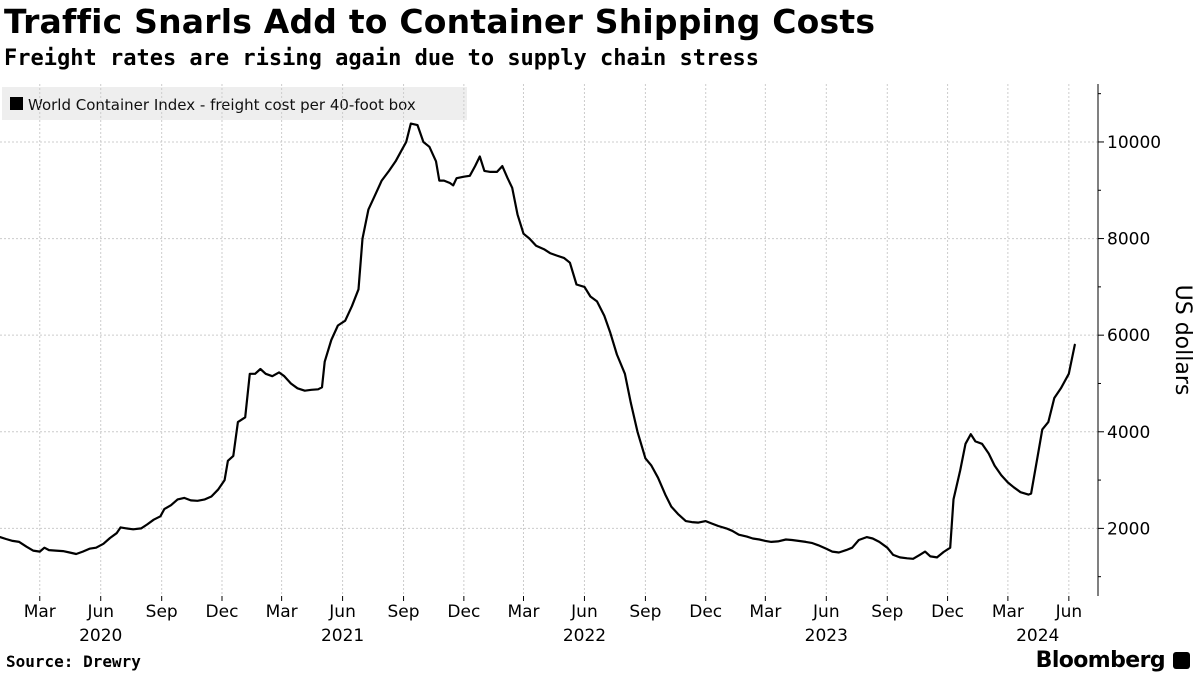  I want to click on y-tick-label: 6000, so click(1128, 336).